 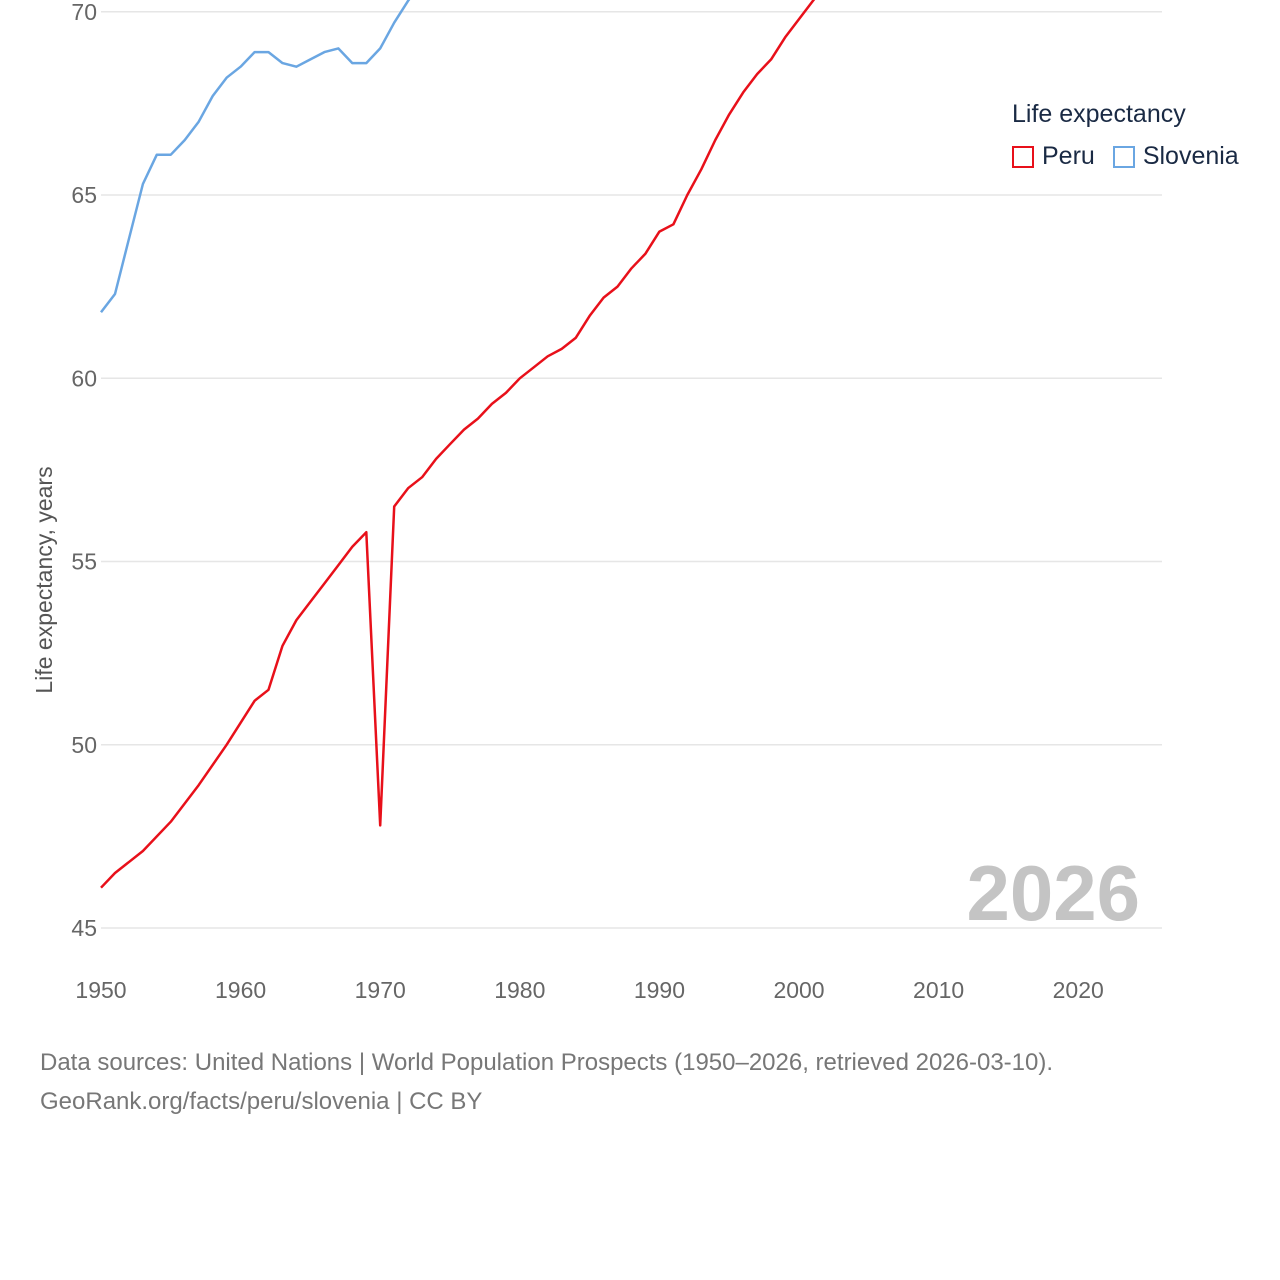 I want to click on legend-label-peru: Peru, so click(x=1068, y=156).